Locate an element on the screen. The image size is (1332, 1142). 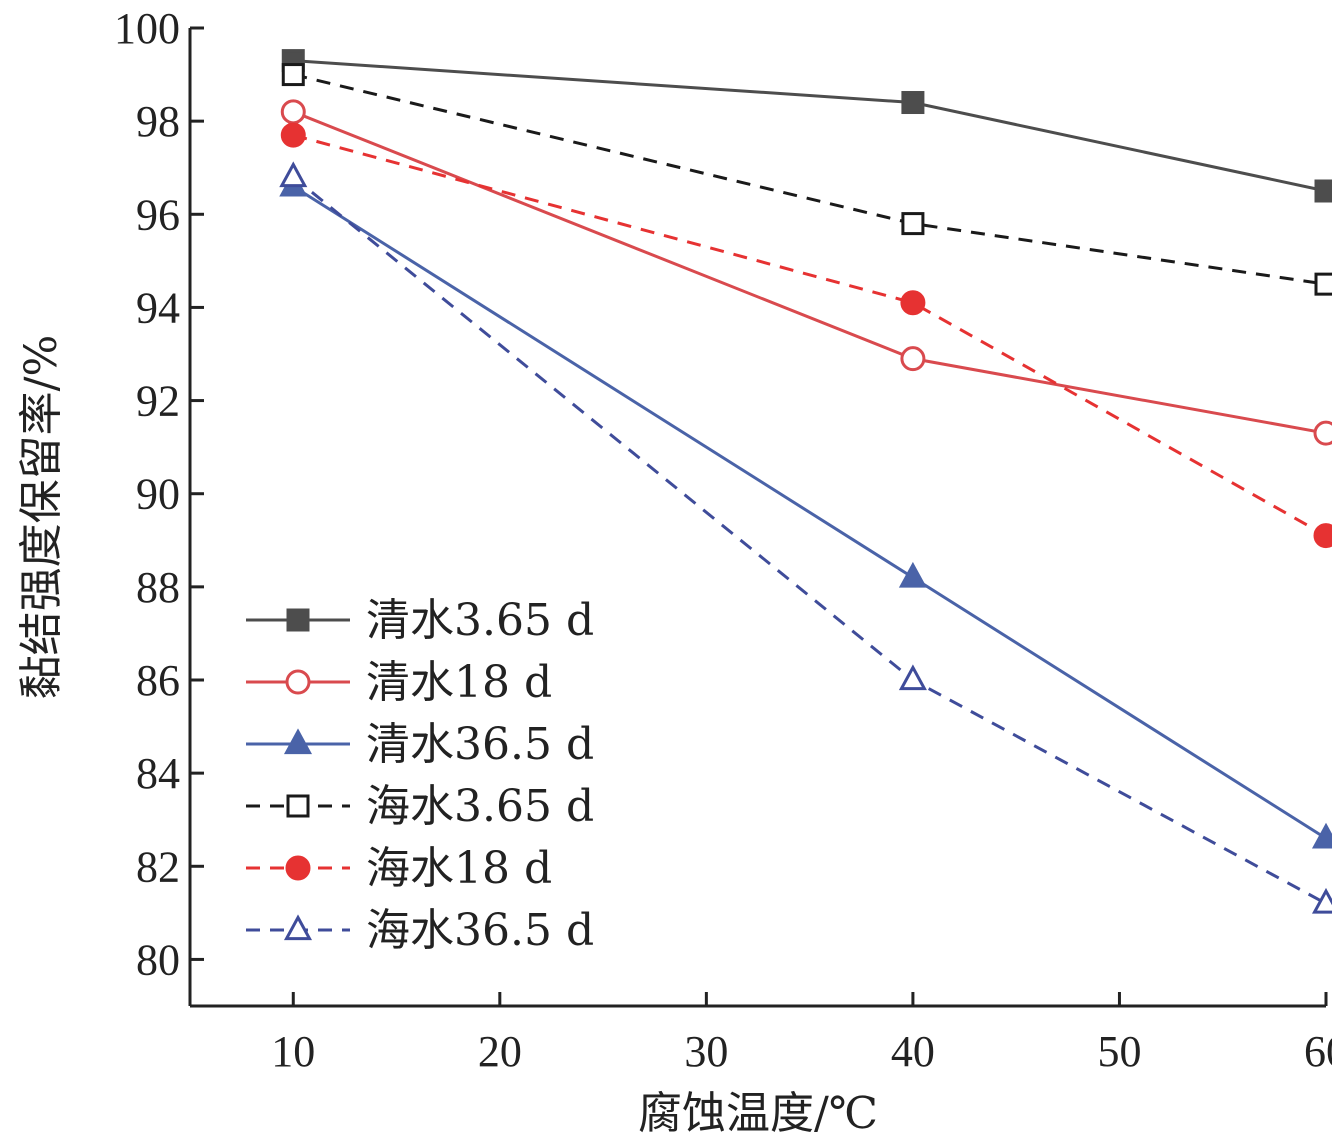
y-tick-label: 86 is located at coordinates (158, 680).